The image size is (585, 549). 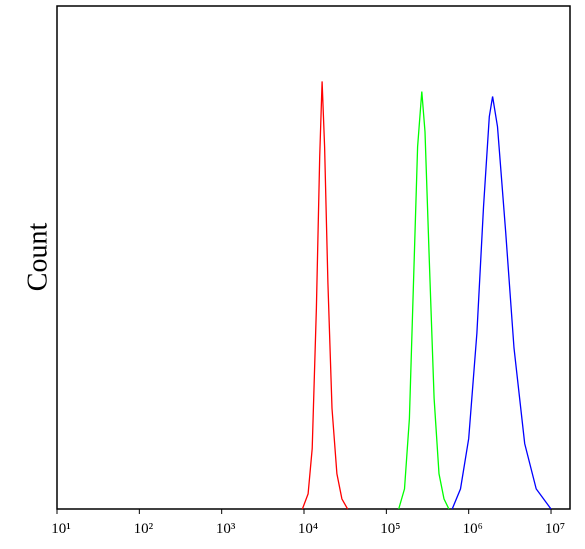 I want to click on x-tick-label: 10², so click(x=144, y=529).